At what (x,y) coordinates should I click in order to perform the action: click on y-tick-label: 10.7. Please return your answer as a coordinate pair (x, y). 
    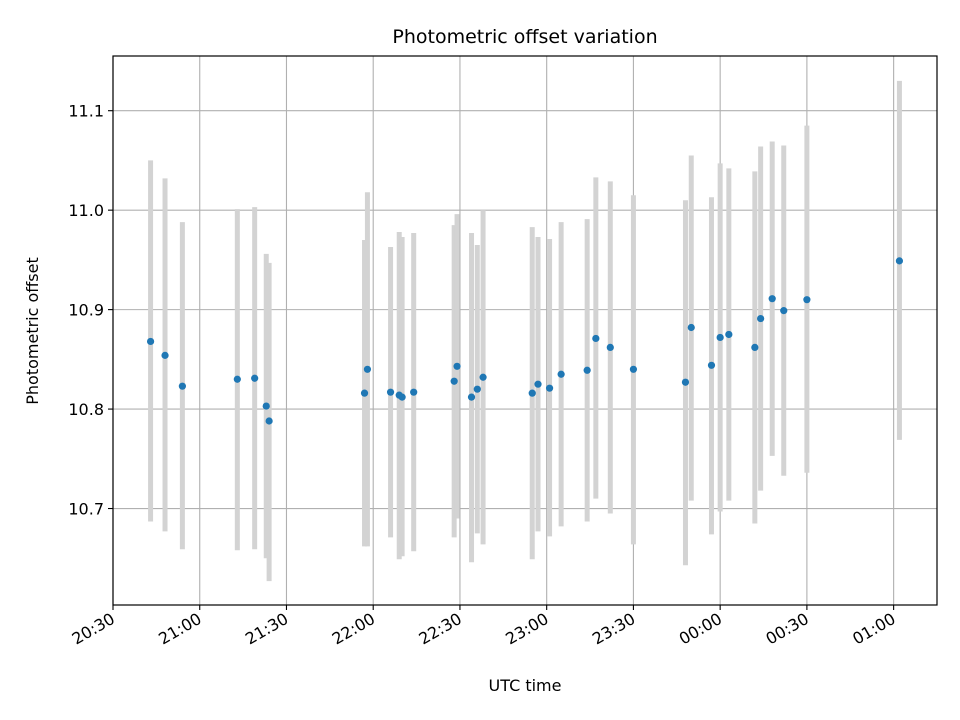
    Looking at the image, I should click on (86, 509).